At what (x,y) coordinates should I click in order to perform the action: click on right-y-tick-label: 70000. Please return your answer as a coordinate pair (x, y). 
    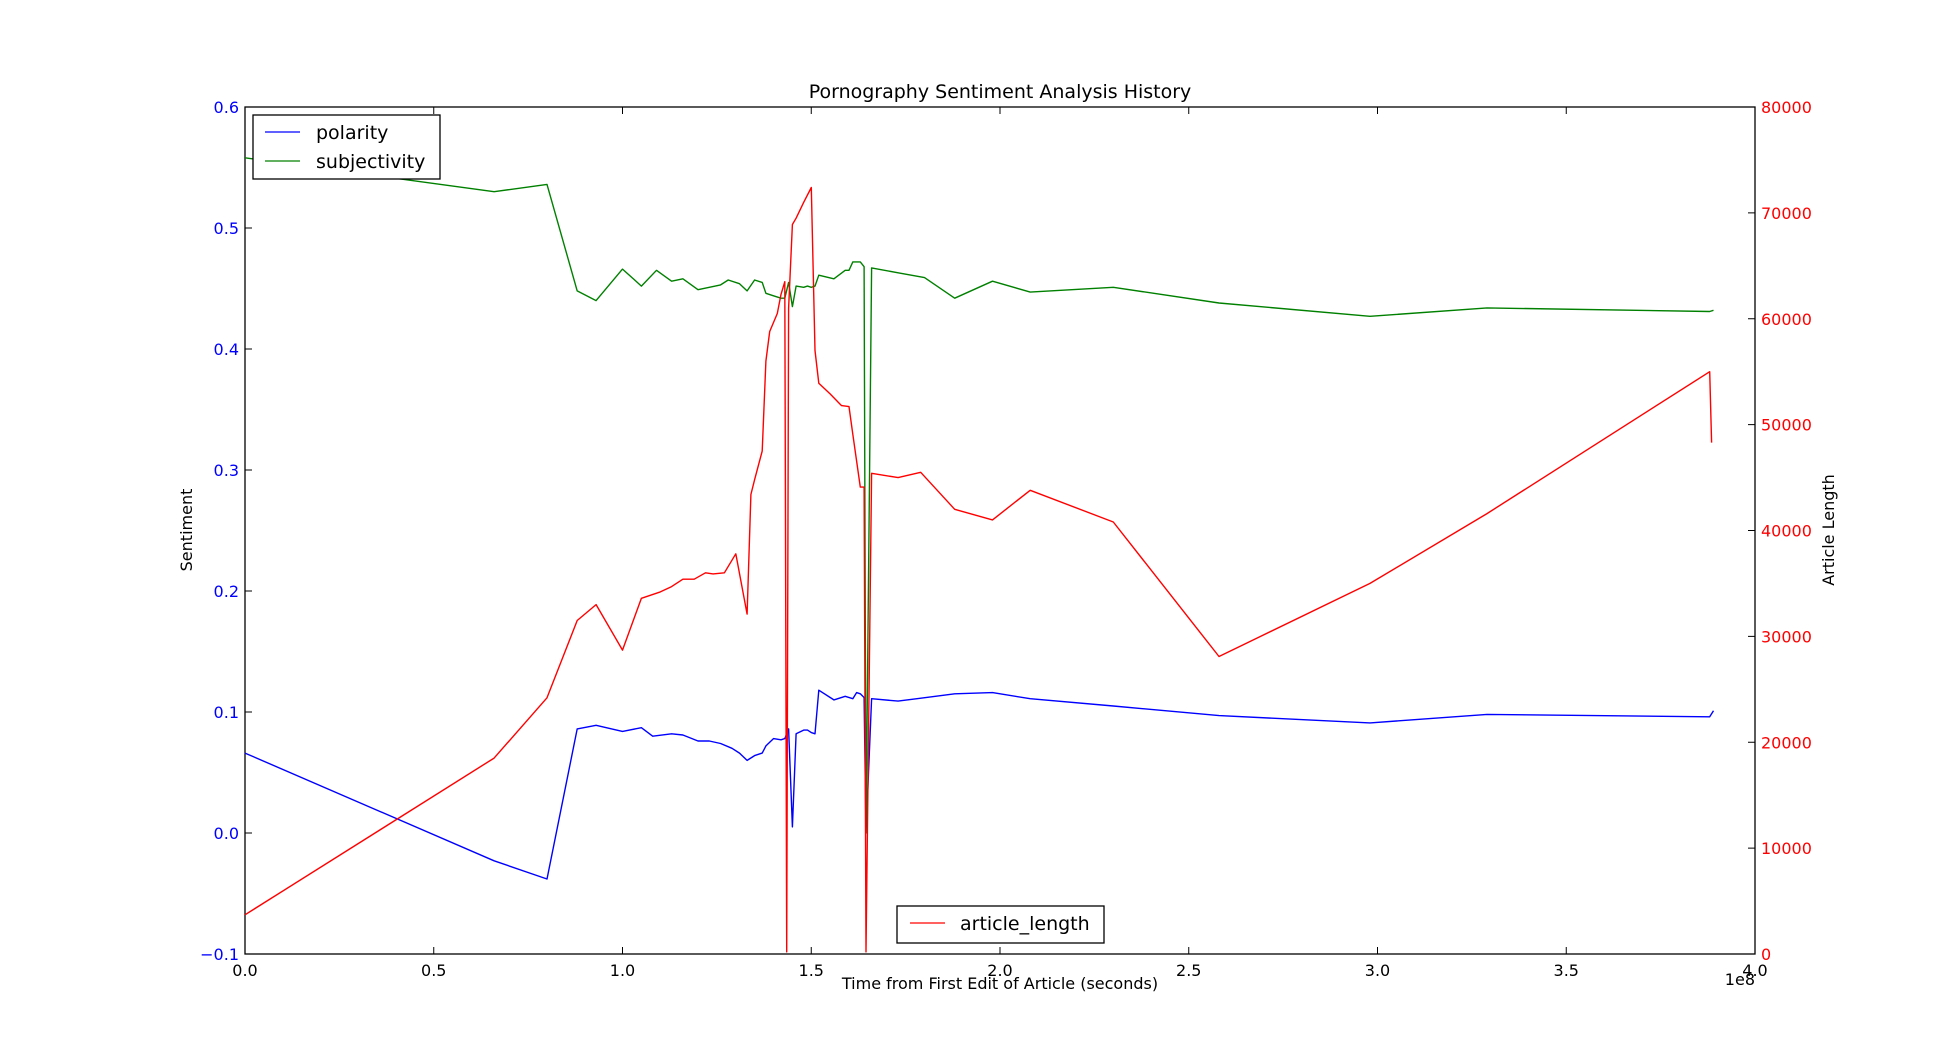
    Looking at the image, I should click on (1786, 213).